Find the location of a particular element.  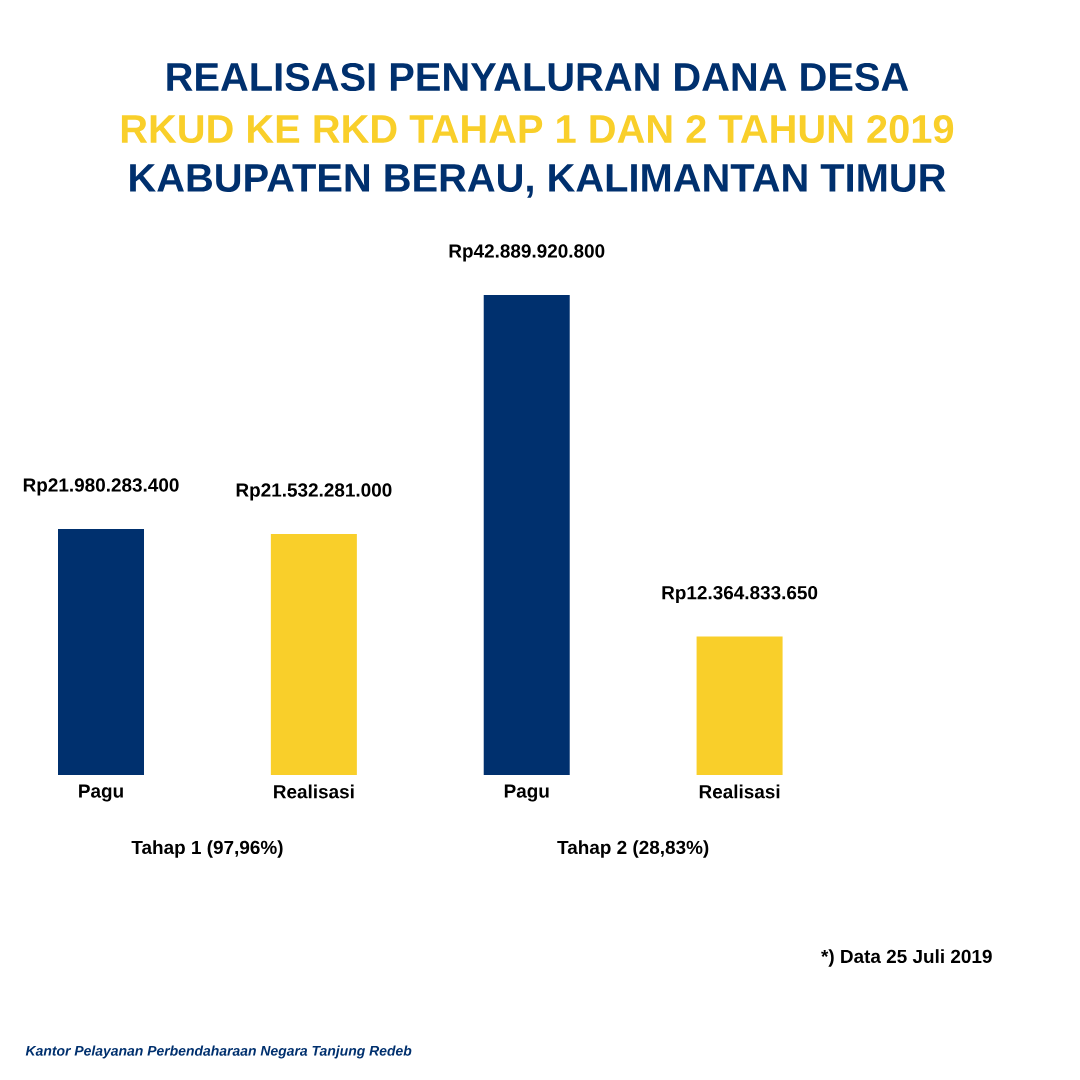

data-label: Rp21.980.283.400 is located at coordinates (101, 487).